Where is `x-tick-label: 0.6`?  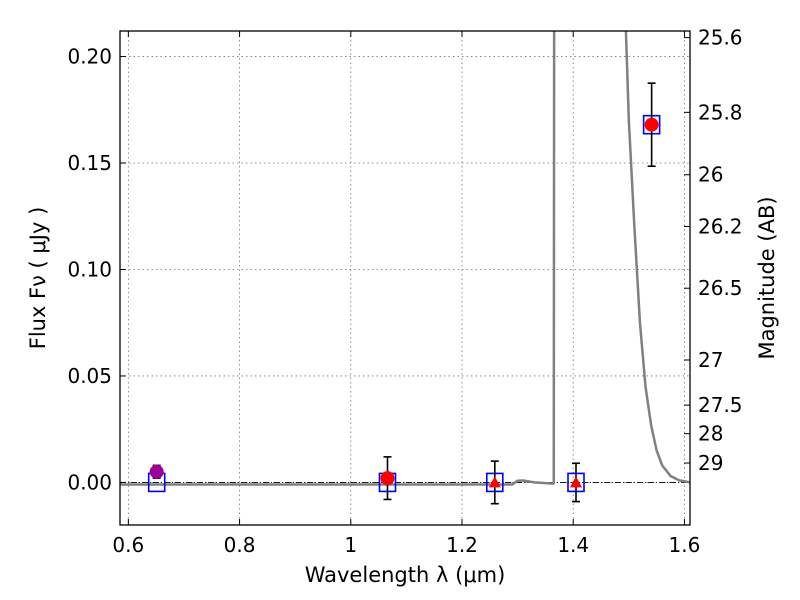
x-tick-label: 0.6 is located at coordinates (128, 545).